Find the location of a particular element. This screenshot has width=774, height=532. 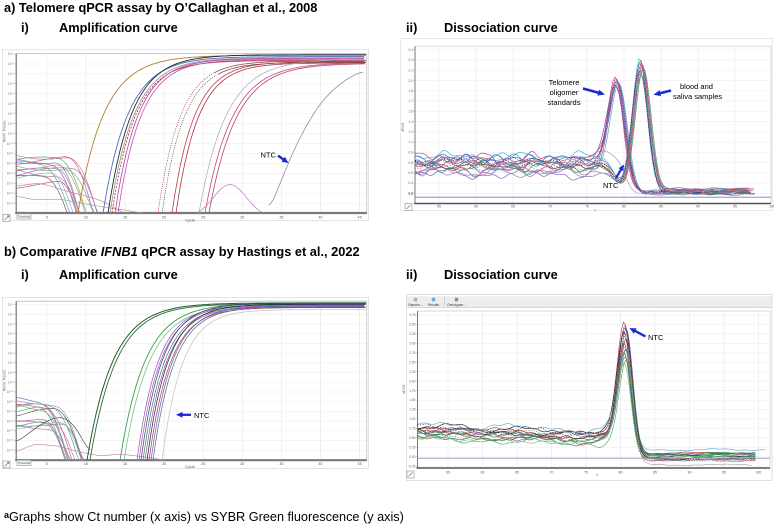

svg-text: 10-10 is located at coordinates (11, 144).